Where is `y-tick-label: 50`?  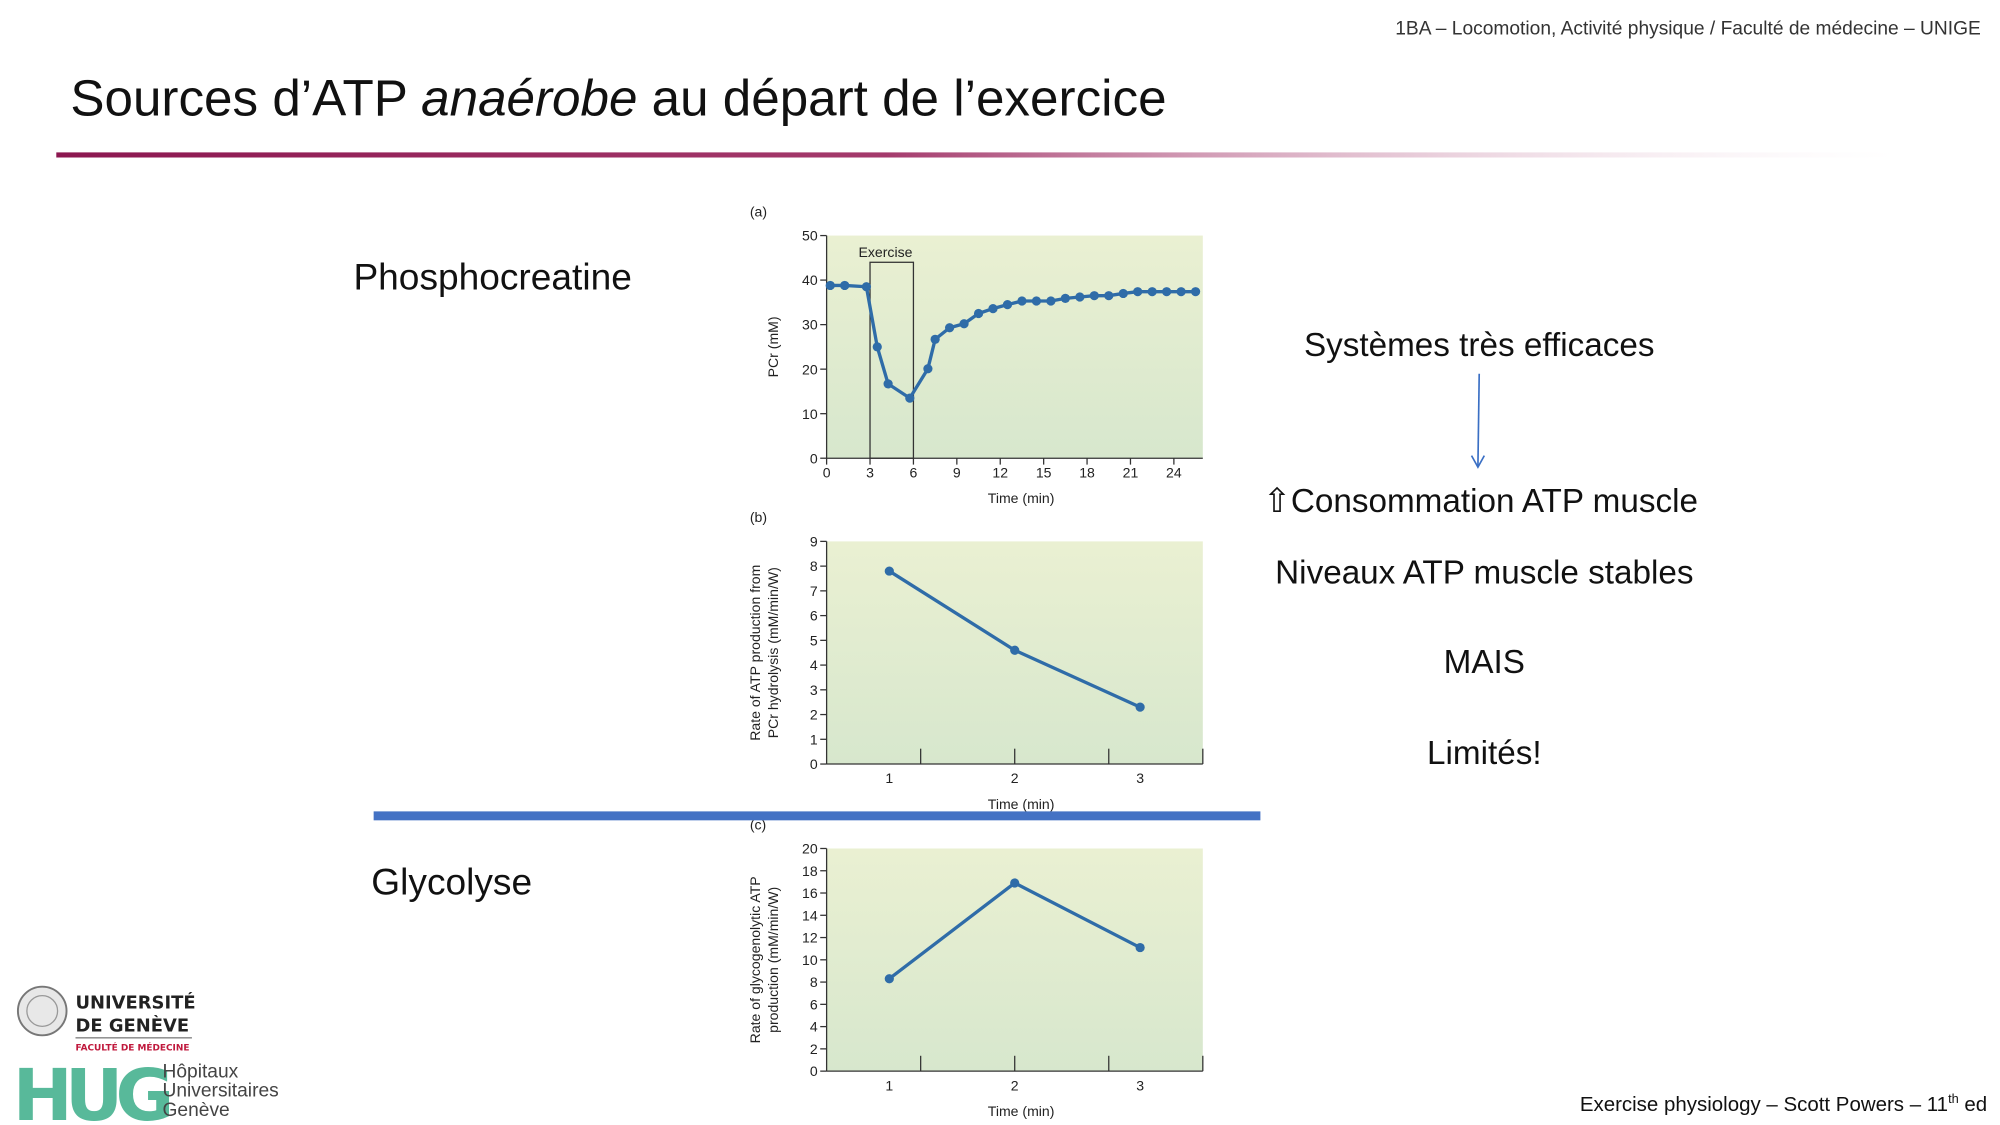 y-tick-label: 50 is located at coordinates (810, 236).